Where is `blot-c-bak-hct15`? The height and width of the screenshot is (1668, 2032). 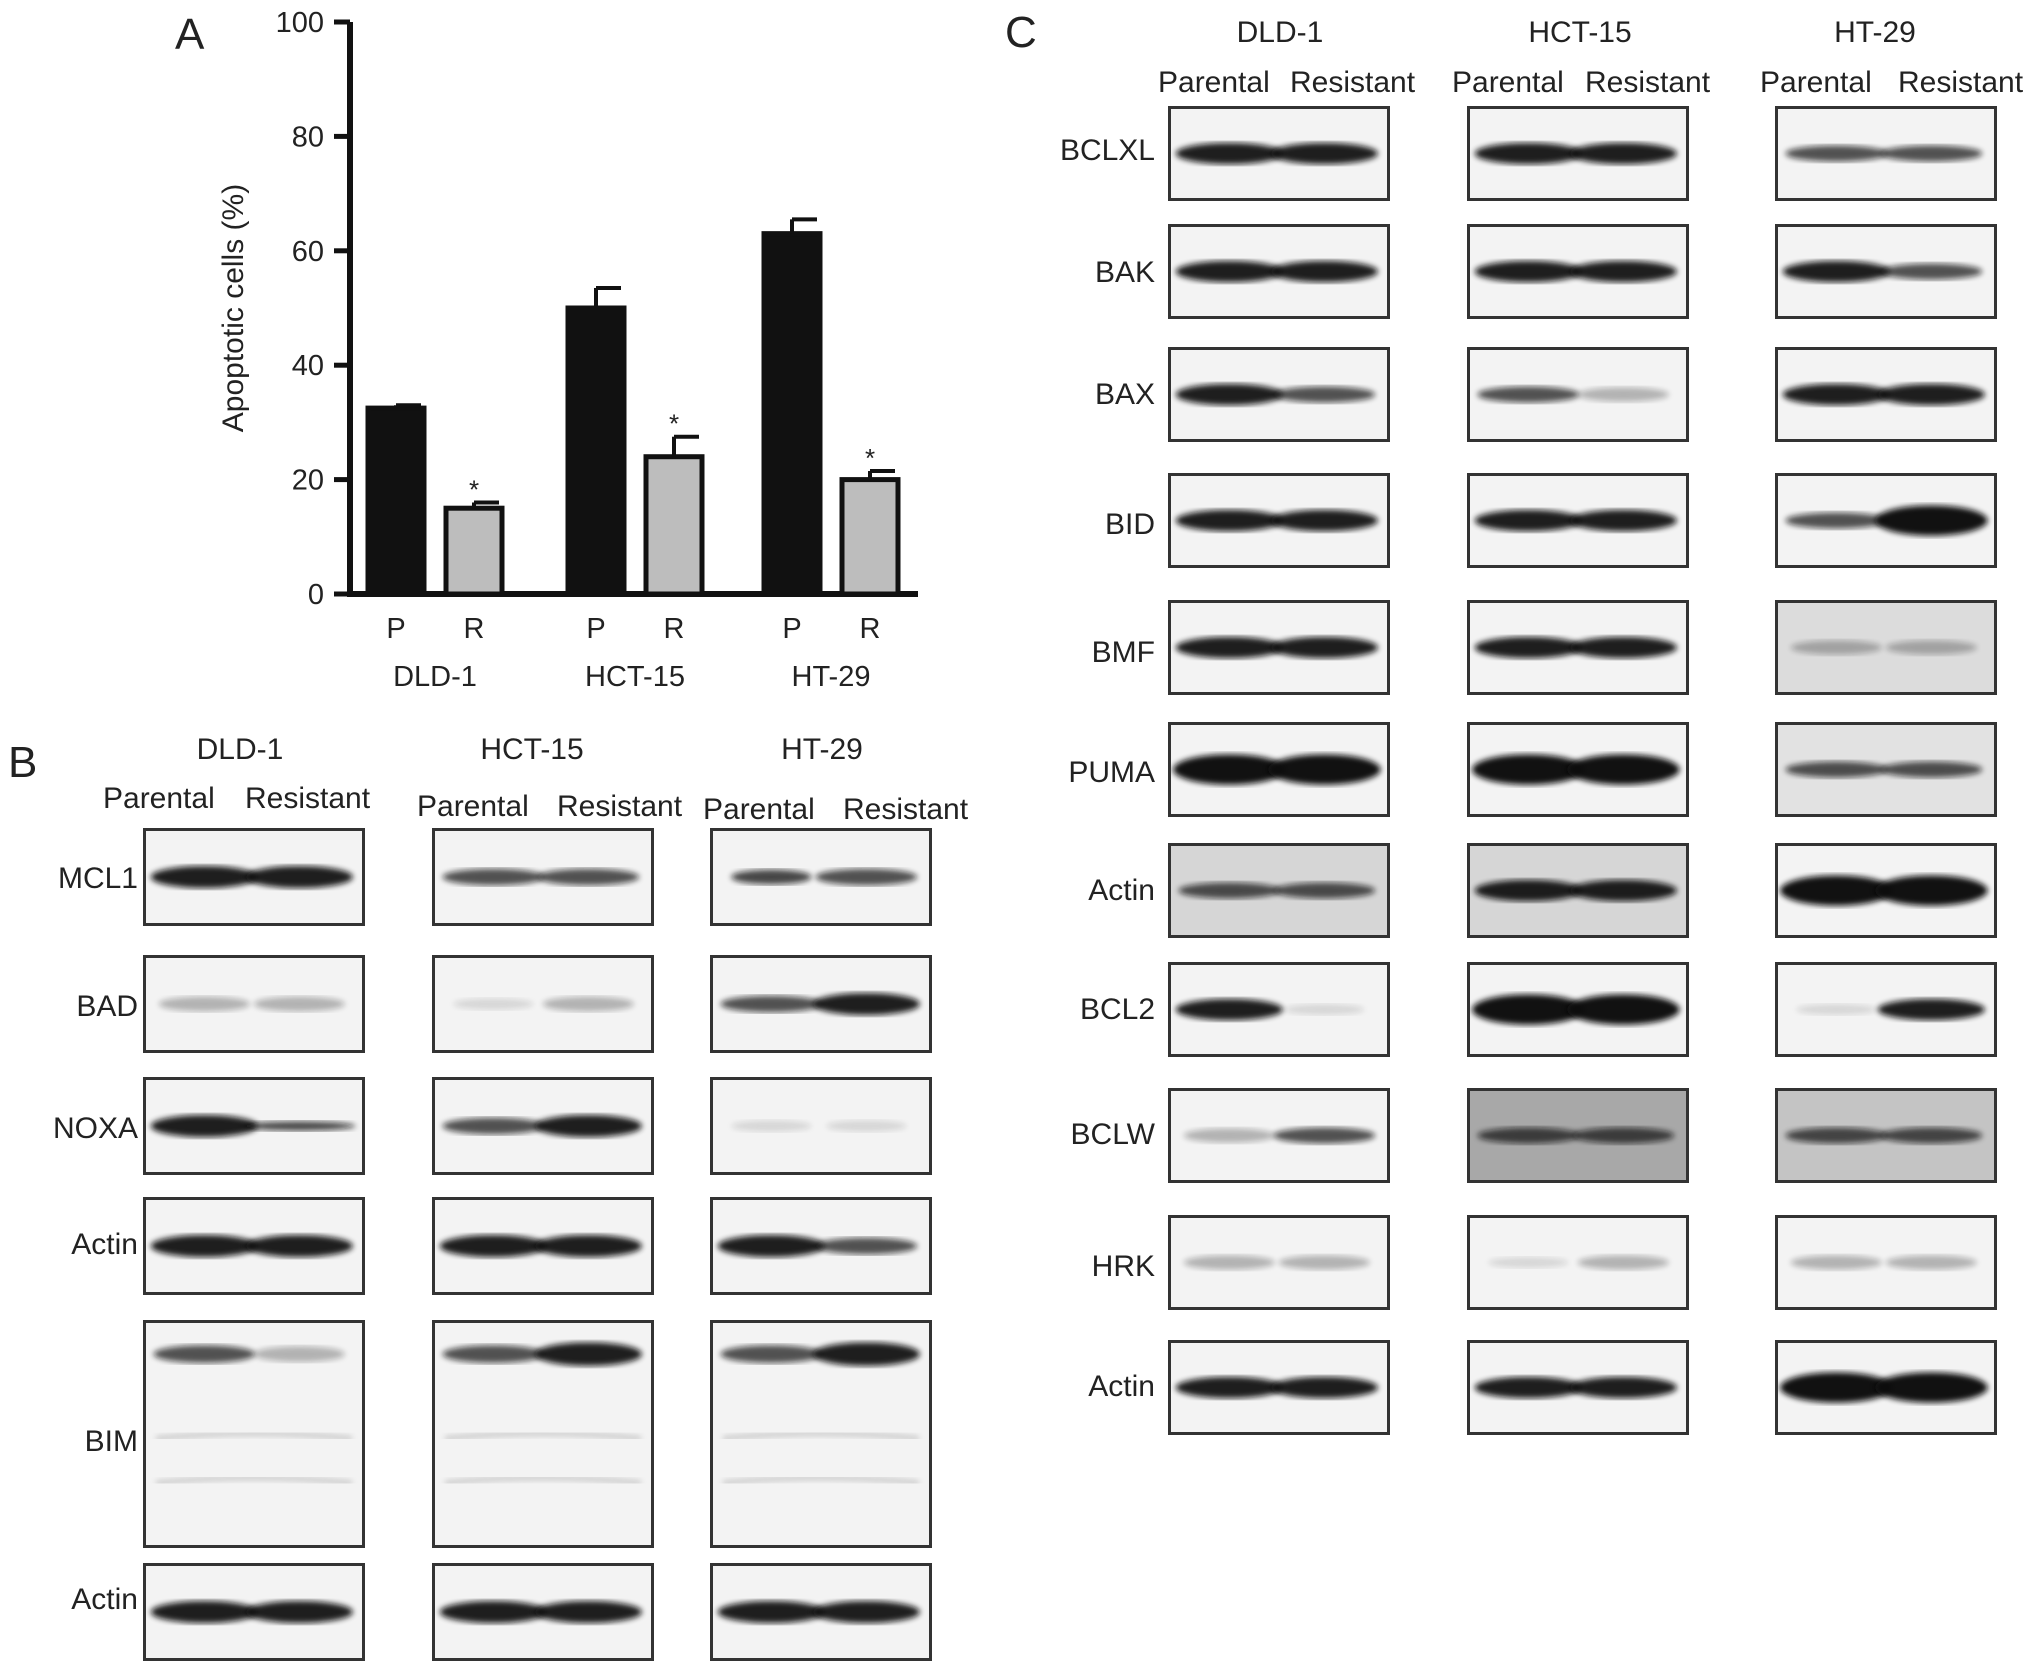
blot-c-bak-hct15 is located at coordinates (1578, 271).